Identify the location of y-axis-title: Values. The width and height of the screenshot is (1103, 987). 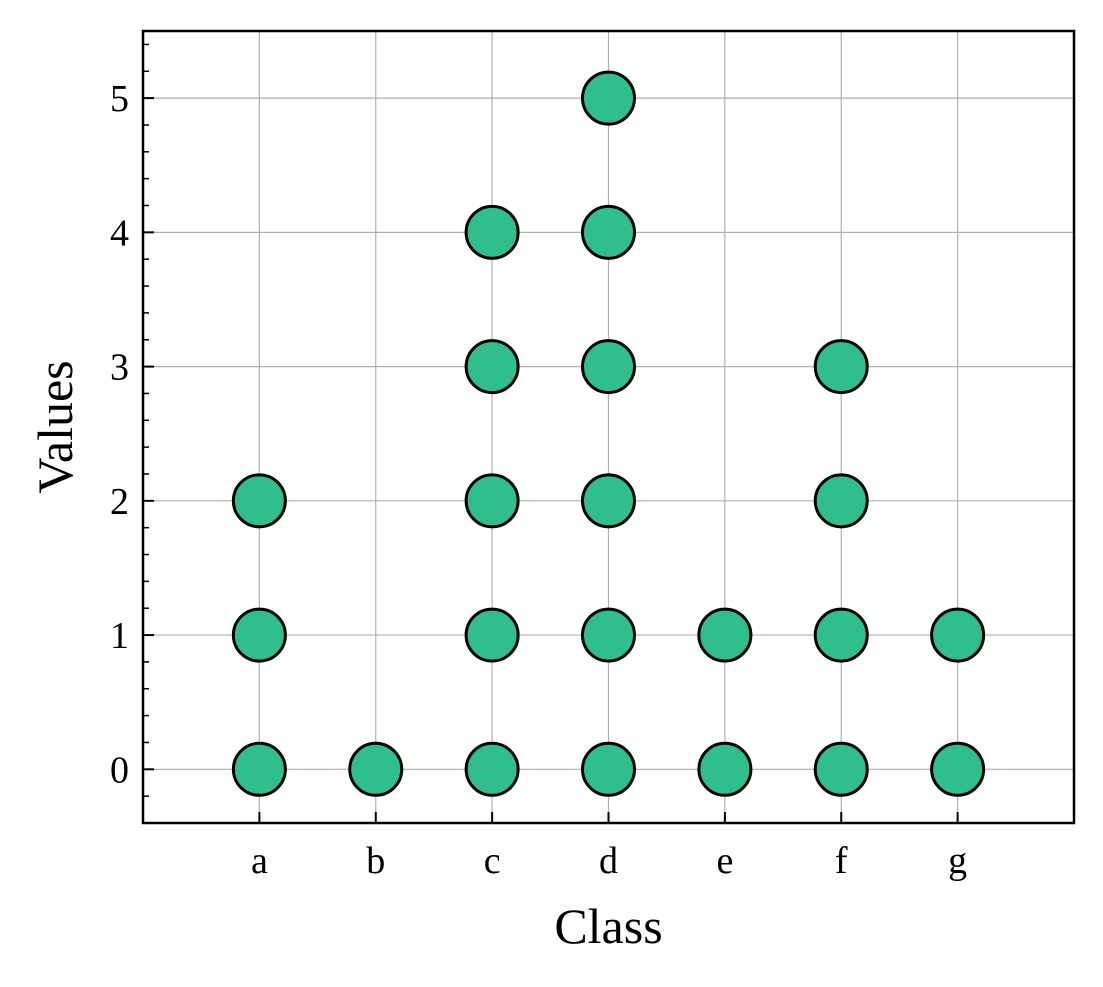
(55, 426).